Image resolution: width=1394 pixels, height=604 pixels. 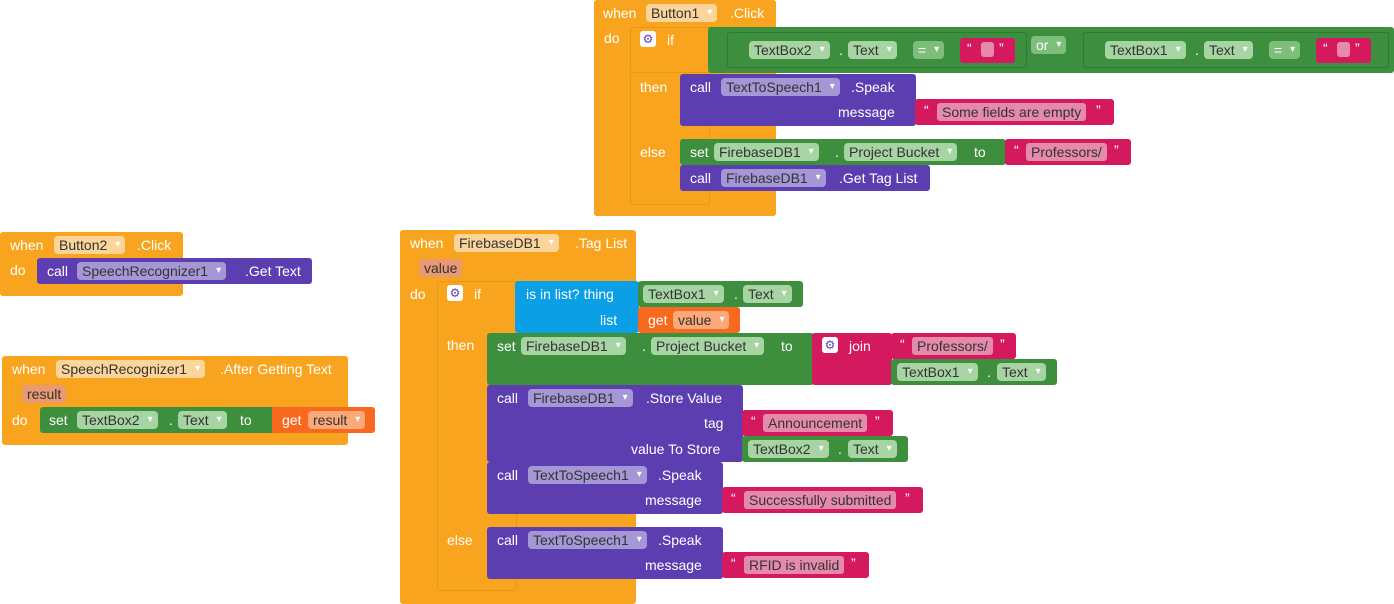 I want to click on event-param-value: value, so click(x=441, y=268).